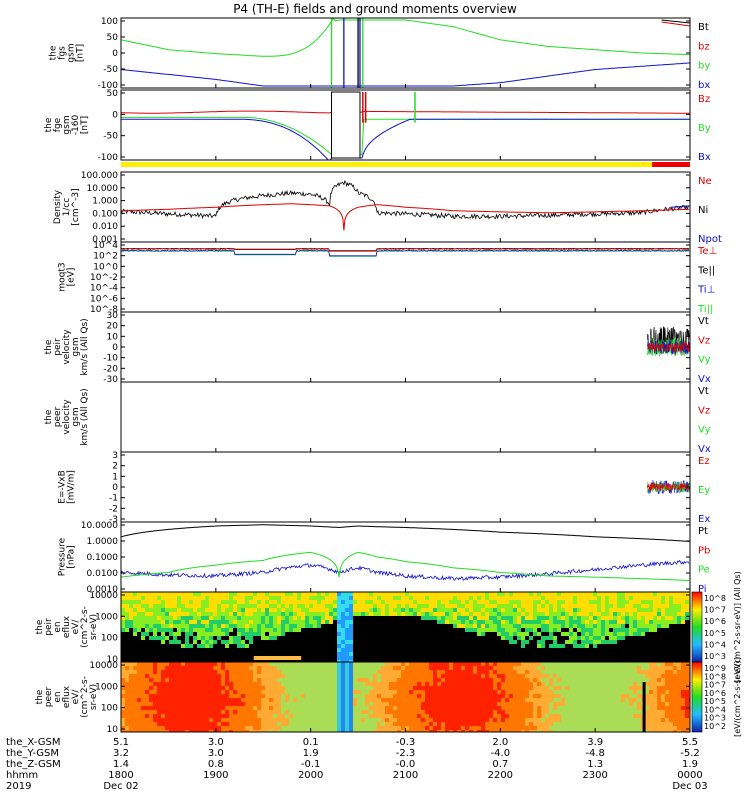 The height and width of the screenshot is (800, 750). Describe the element at coordinates (106, 617) in the screenshot. I see `y-tick-label: 1000` at that location.